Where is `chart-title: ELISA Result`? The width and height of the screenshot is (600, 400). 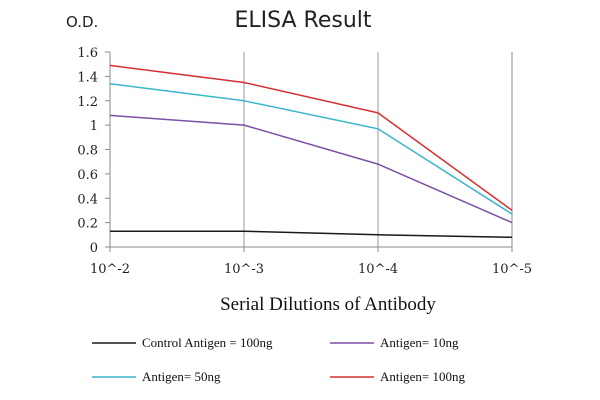
chart-title: ELISA Result is located at coordinates (302, 20).